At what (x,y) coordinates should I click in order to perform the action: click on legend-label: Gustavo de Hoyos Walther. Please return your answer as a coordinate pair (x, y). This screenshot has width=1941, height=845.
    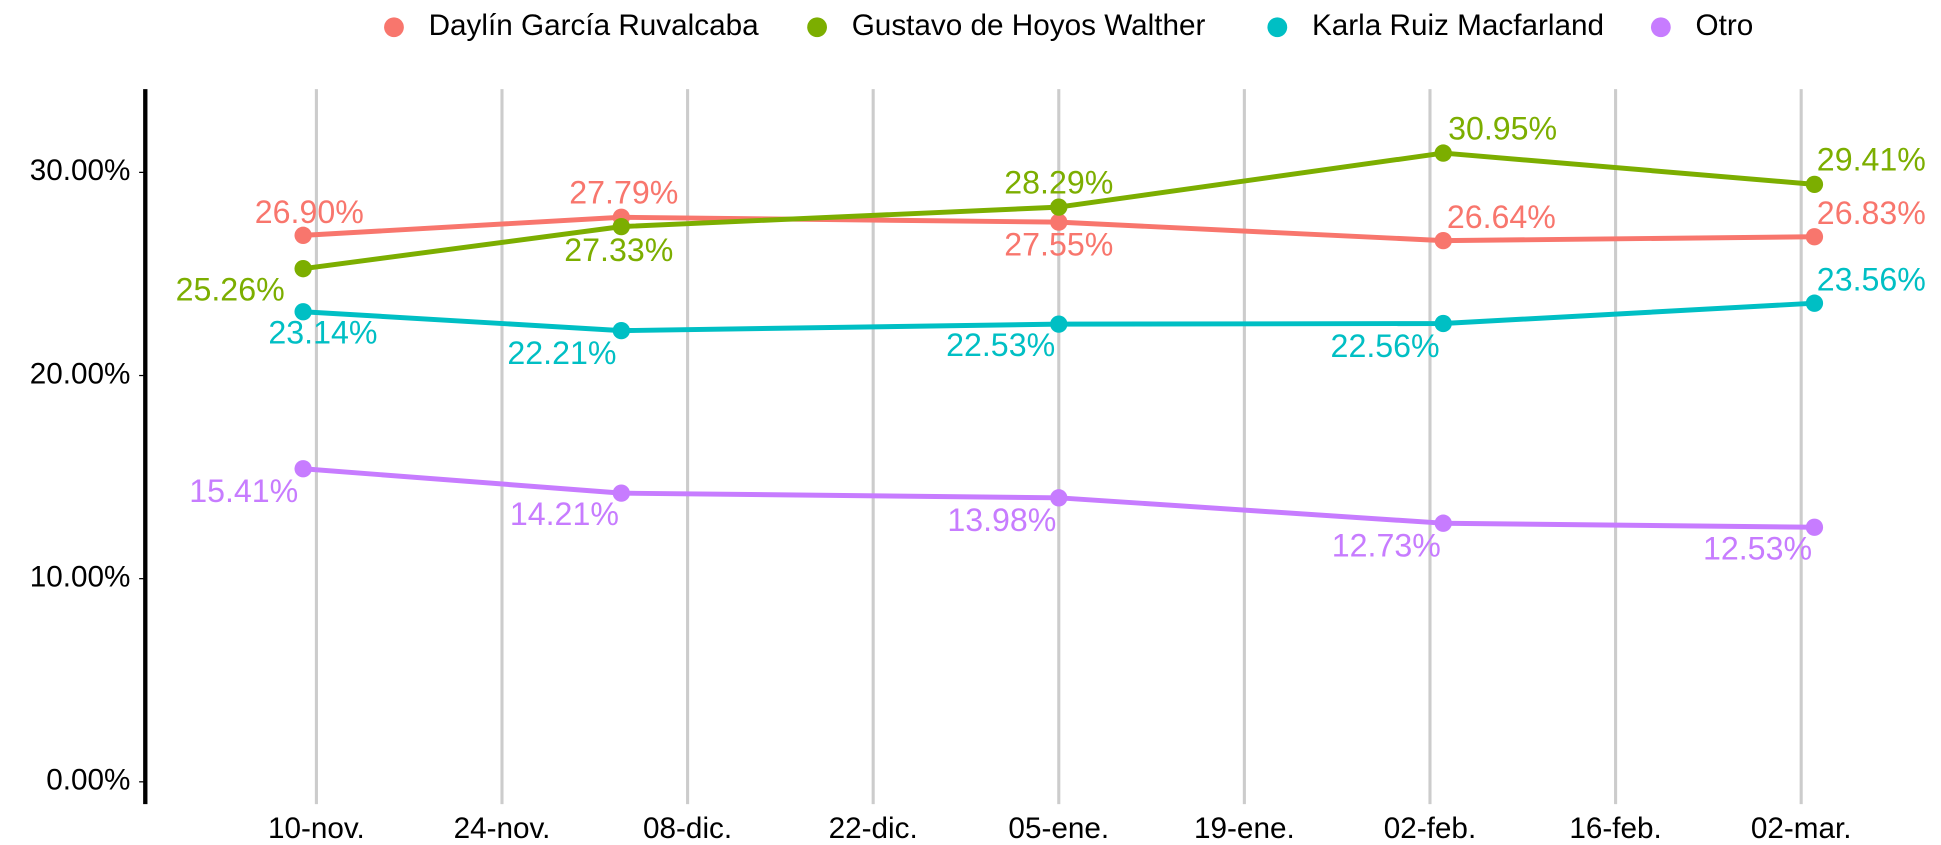
    Looking at the image, I should click on (1029, 25).